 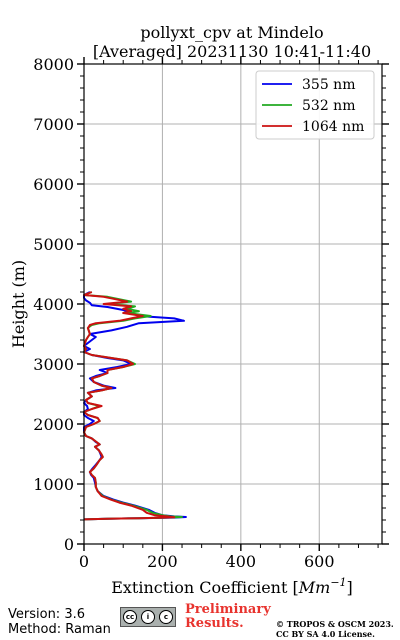 What do you see at coordinates (314, 587) in the screenshot?
I see `x-axis-label-unit: Mm` at bounding box center [314, 587].